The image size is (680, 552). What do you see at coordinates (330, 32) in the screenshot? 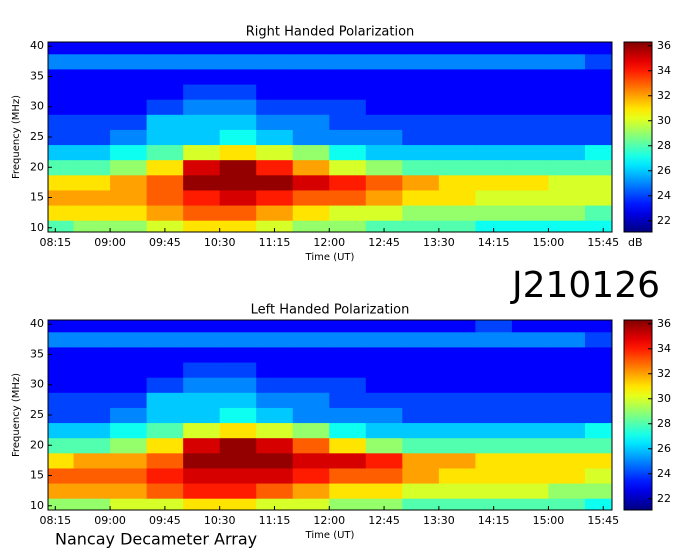
I see `chart-title: Right Handed Polarization` at bounding box center [330, 32].